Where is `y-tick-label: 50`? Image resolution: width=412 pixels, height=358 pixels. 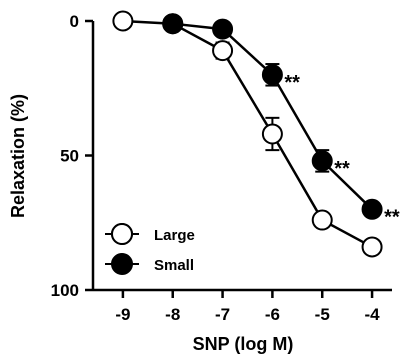
y-tick-label: 50 is located at coordinates (69, 156).